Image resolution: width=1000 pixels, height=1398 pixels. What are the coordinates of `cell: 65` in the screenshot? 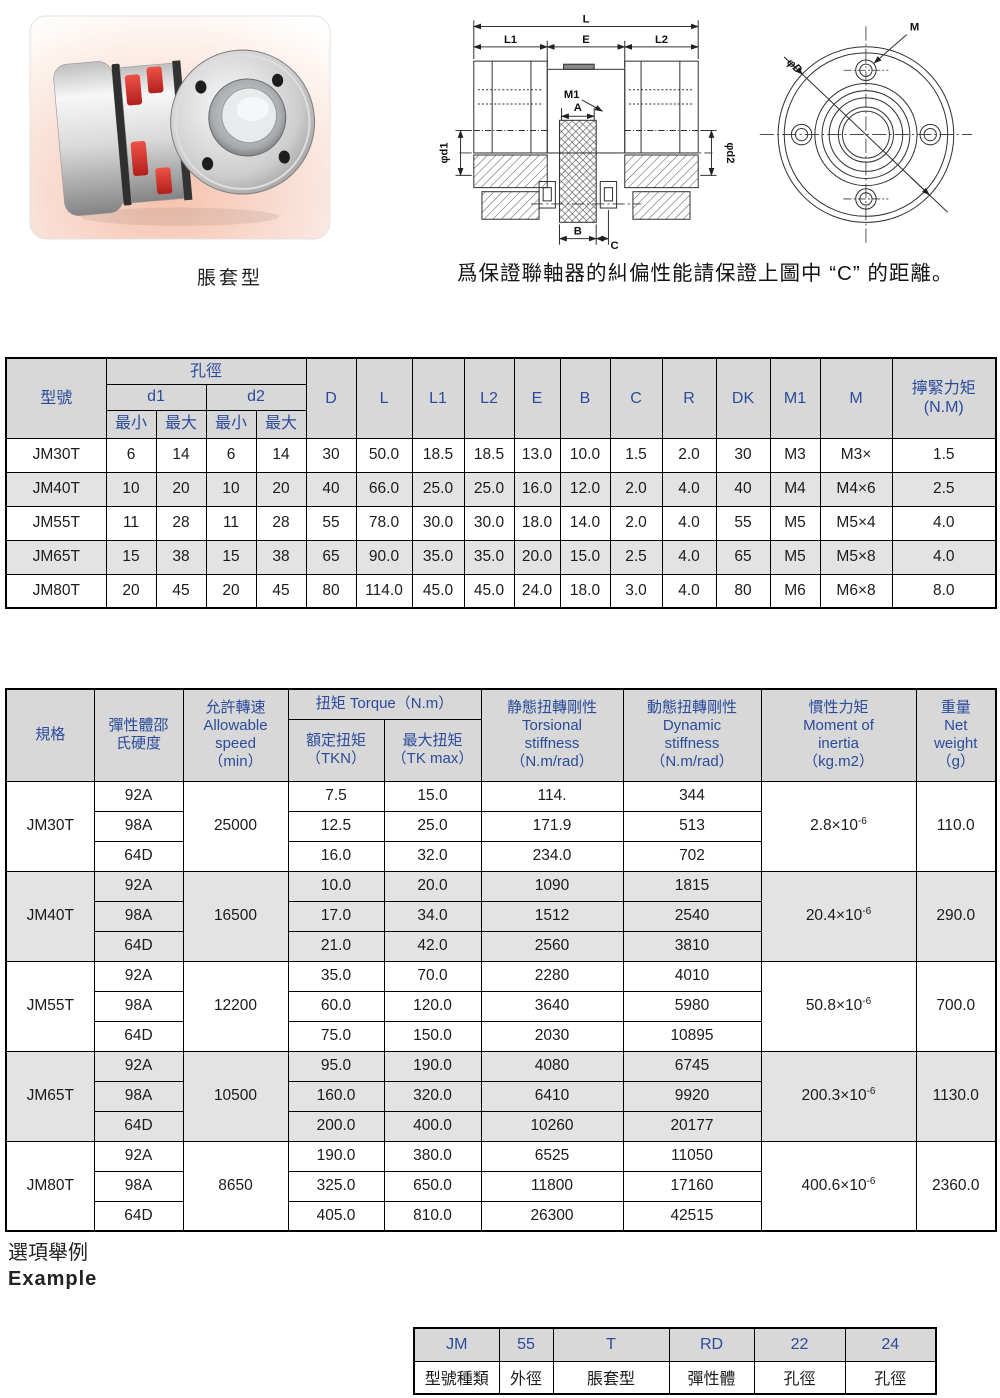 It's located at (743, 557).